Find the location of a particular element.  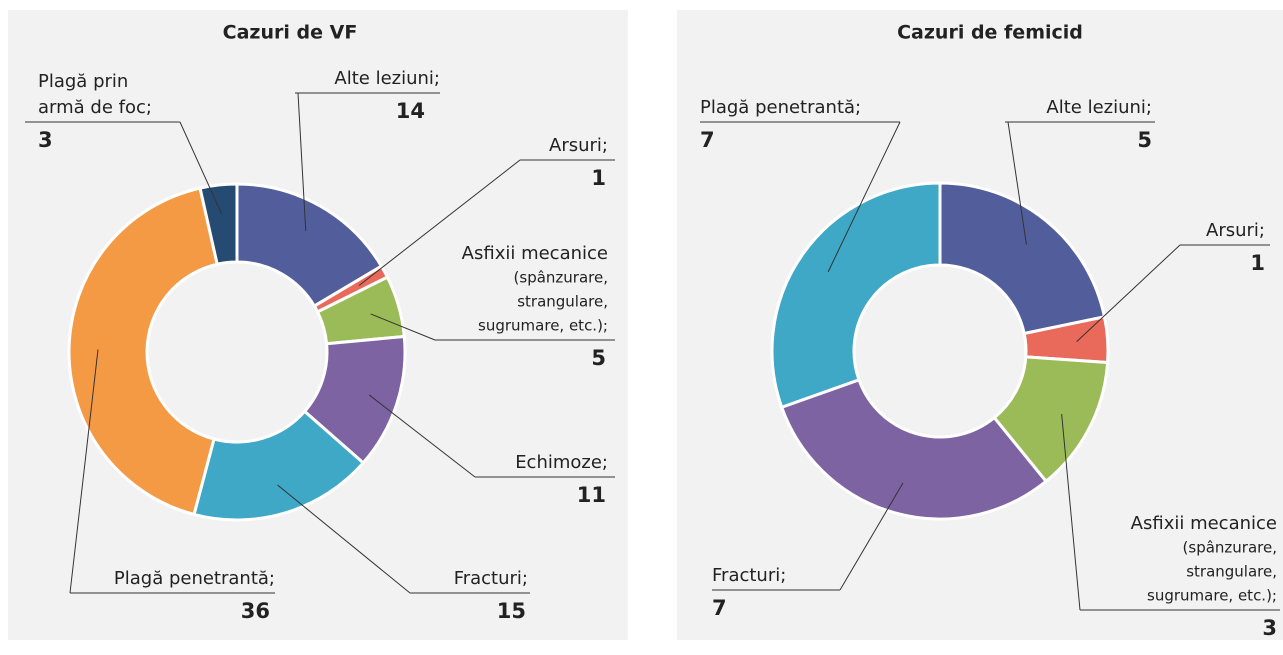

slice-label: Echimoze; is located at coordinates (561, 462).